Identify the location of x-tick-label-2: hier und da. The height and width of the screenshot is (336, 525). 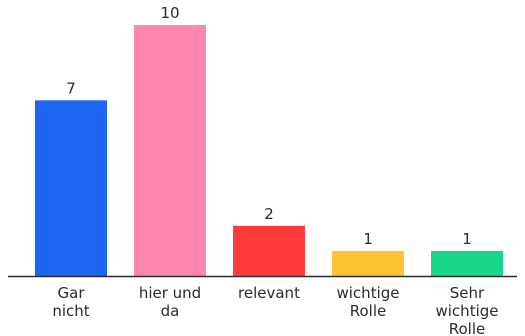
(170, 302).